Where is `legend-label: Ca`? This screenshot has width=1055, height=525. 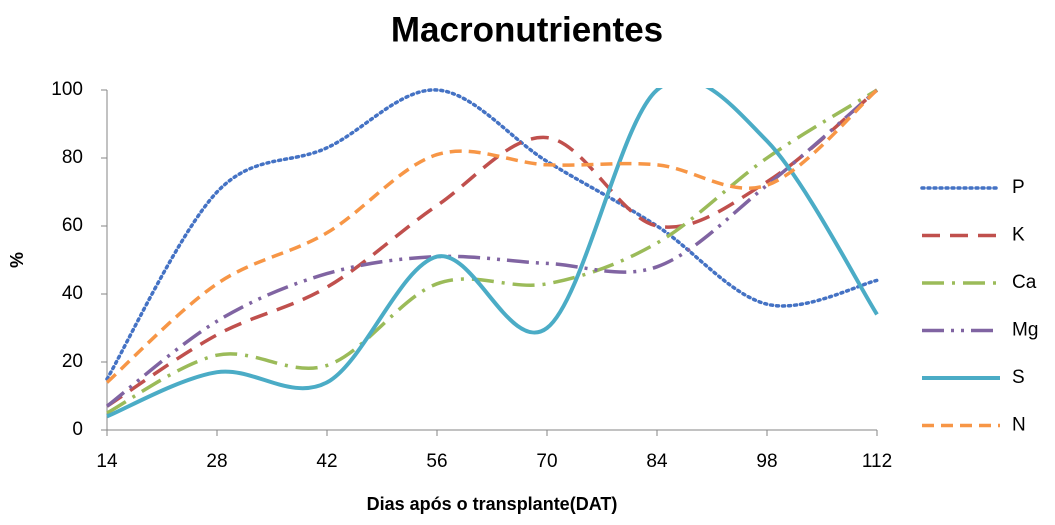 legend-label: Ca is located at coordinates (1024, 282).